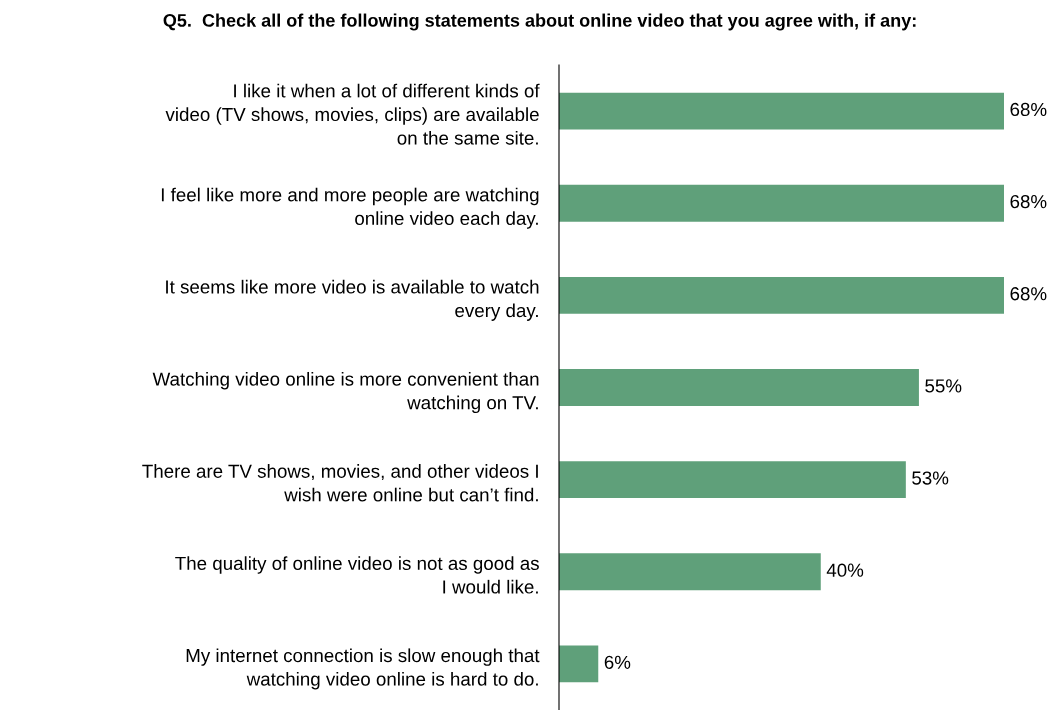 The image size is (1060, 710). I want to click on y-tick-label: Watching video online is more convenient than watching on TV., so click(345, 392).